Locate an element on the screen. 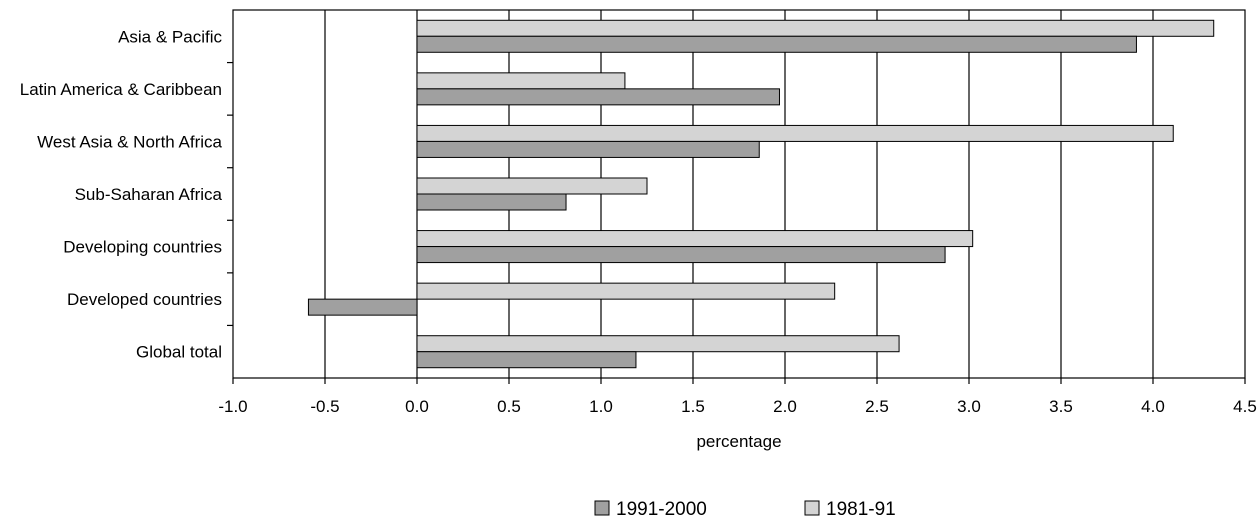  y-tick-label: Sub-Saharan Africa is located at coordinates (149, 194).